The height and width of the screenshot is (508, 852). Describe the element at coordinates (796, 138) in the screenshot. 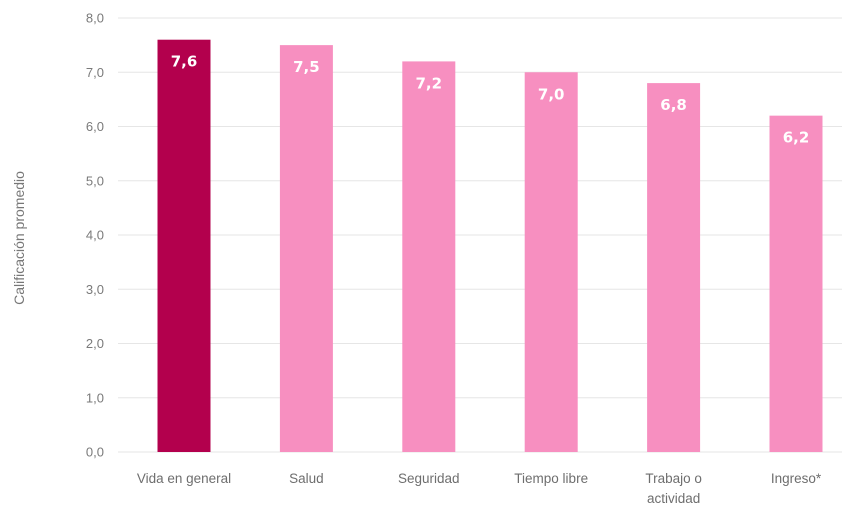

I see `bar-value-label: 6,2` at that location.